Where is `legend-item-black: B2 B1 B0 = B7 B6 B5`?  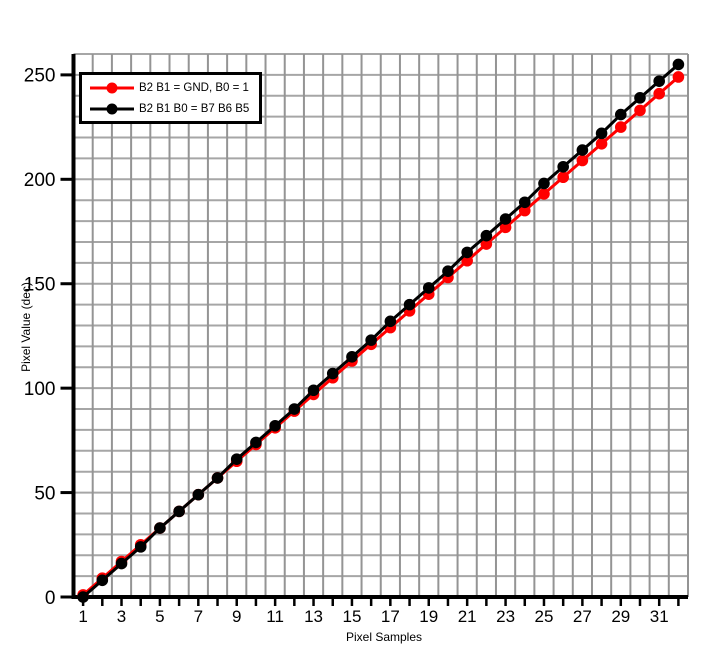 legend-item-black: B2 B1 B0 = B7 B6 B5 is located at coordinates (169, 108).